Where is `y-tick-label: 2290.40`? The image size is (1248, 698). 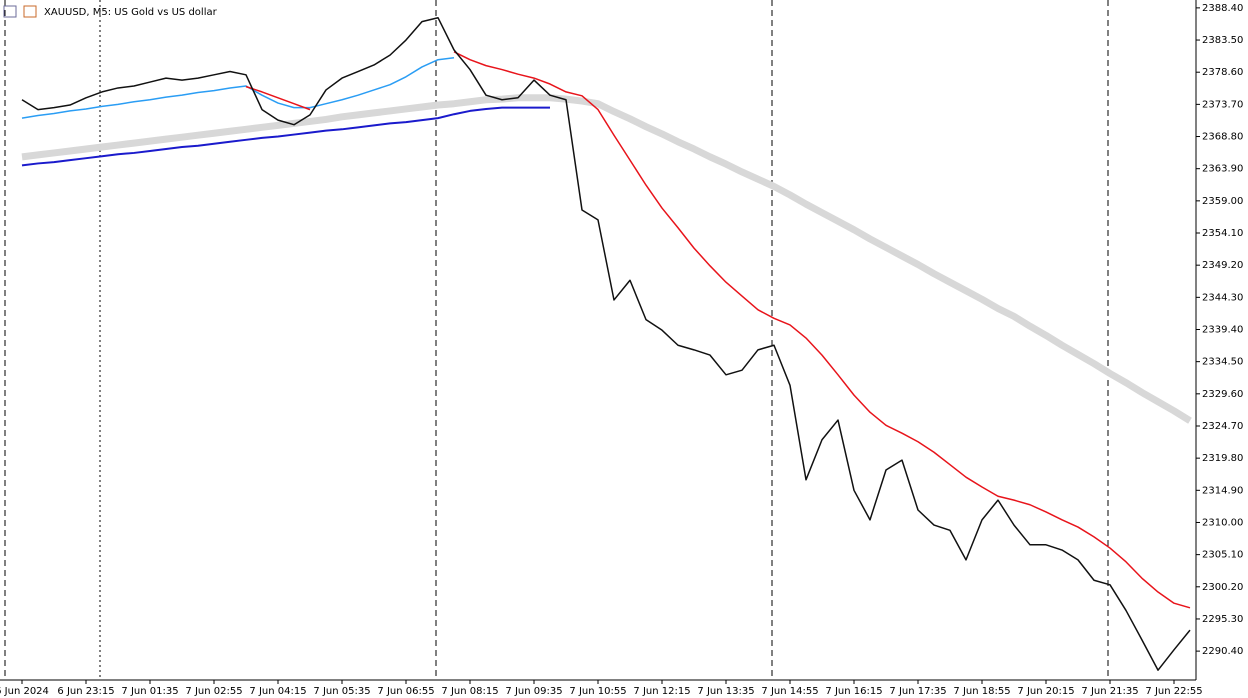
y-tick-label: 2290.40 is located at coordinates (1222, 651).